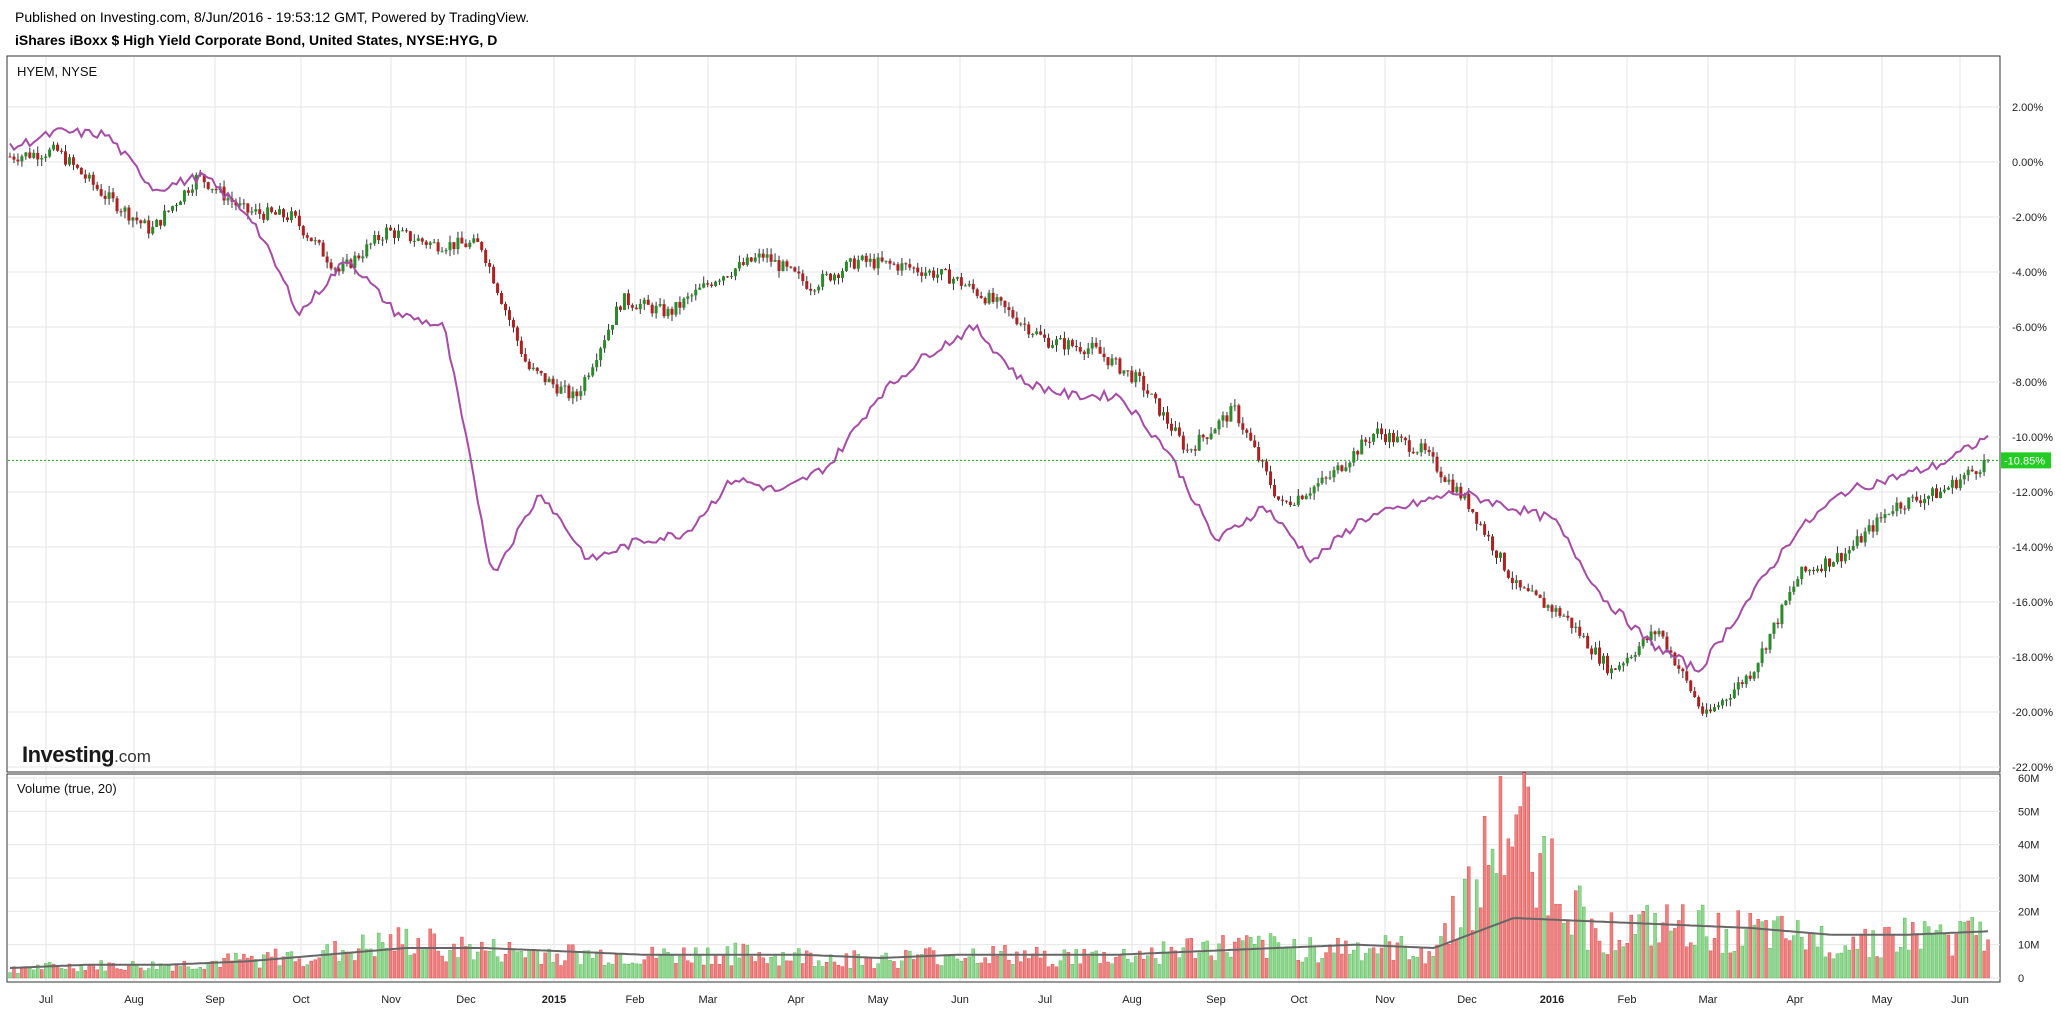 Image resolution: width=2061 pixels, height=1013 pixels. Describe the element at coordinates (2028, 946) in the screenshot. I see `volume-tick-label: 10M` at that location.